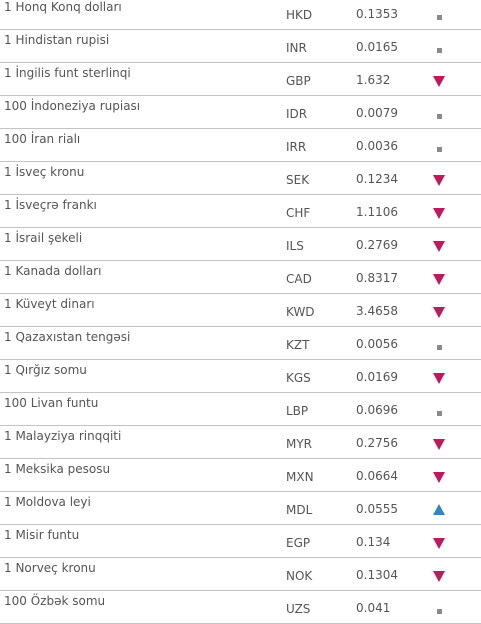 Image resolution: width=481 pixels, height=624 pixels. I want to click on currency-name: 1 Qazaxıstan tengəsi, so click(67, 337).